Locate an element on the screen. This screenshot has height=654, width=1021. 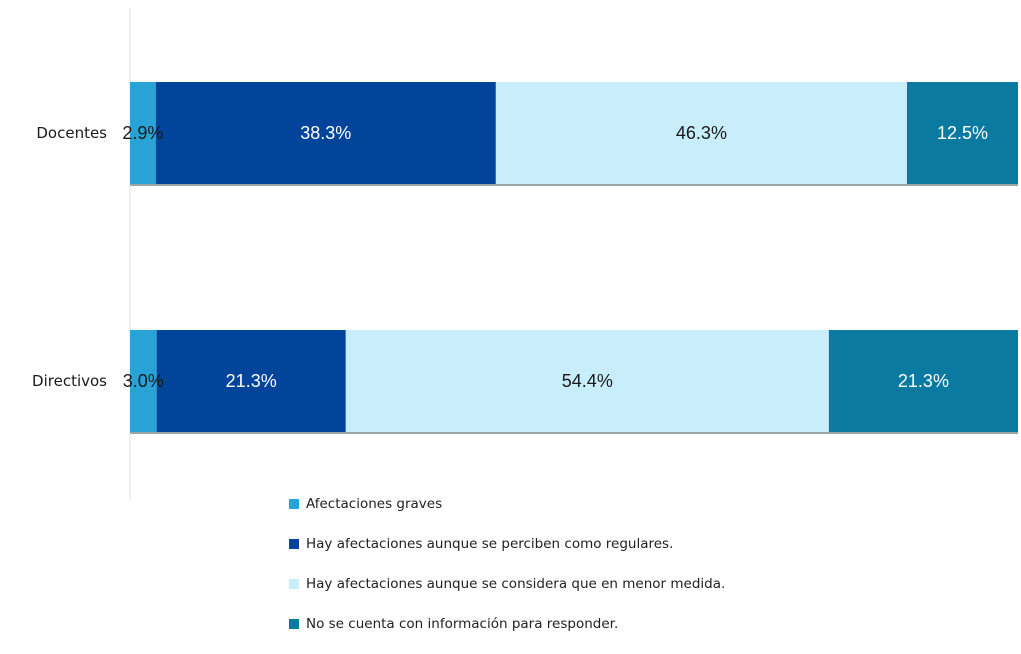
legend-label: Afectaciones graves is located at coordinates (374, 504).